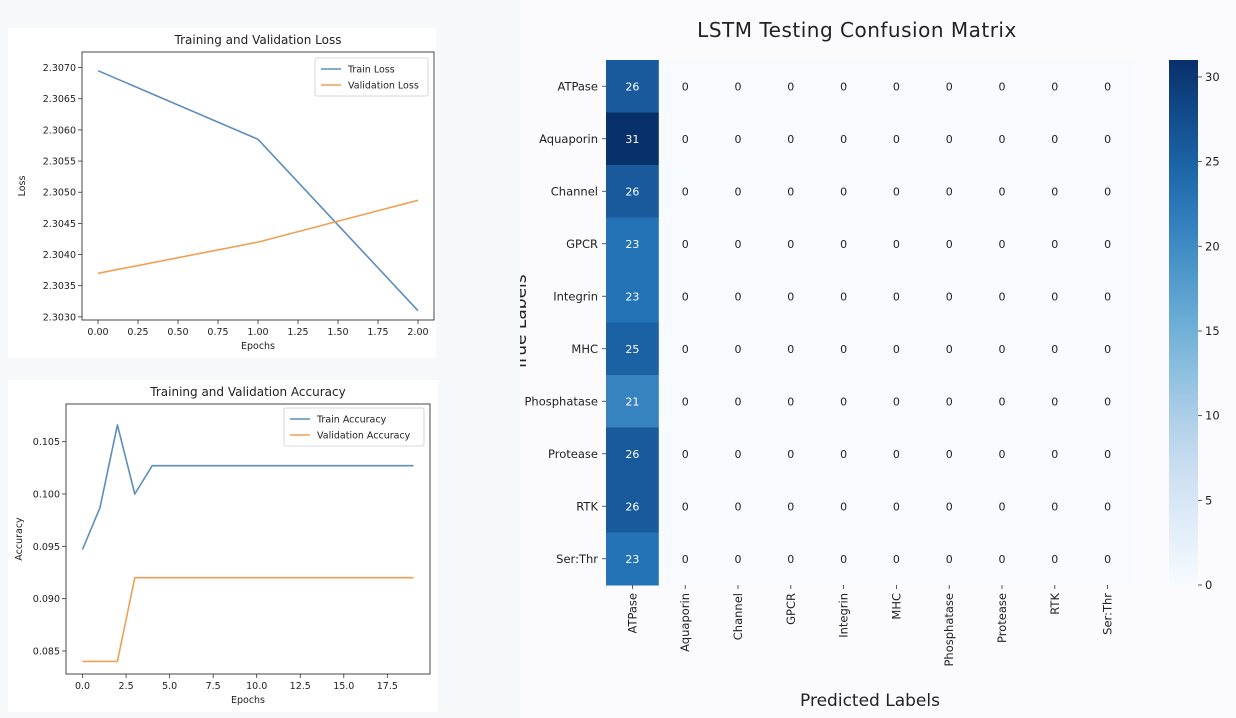  What do you see at coordinates (248, 700) in the screenshot?
I see `x-axis-label: Epochs` at bounding box center [248, 700].